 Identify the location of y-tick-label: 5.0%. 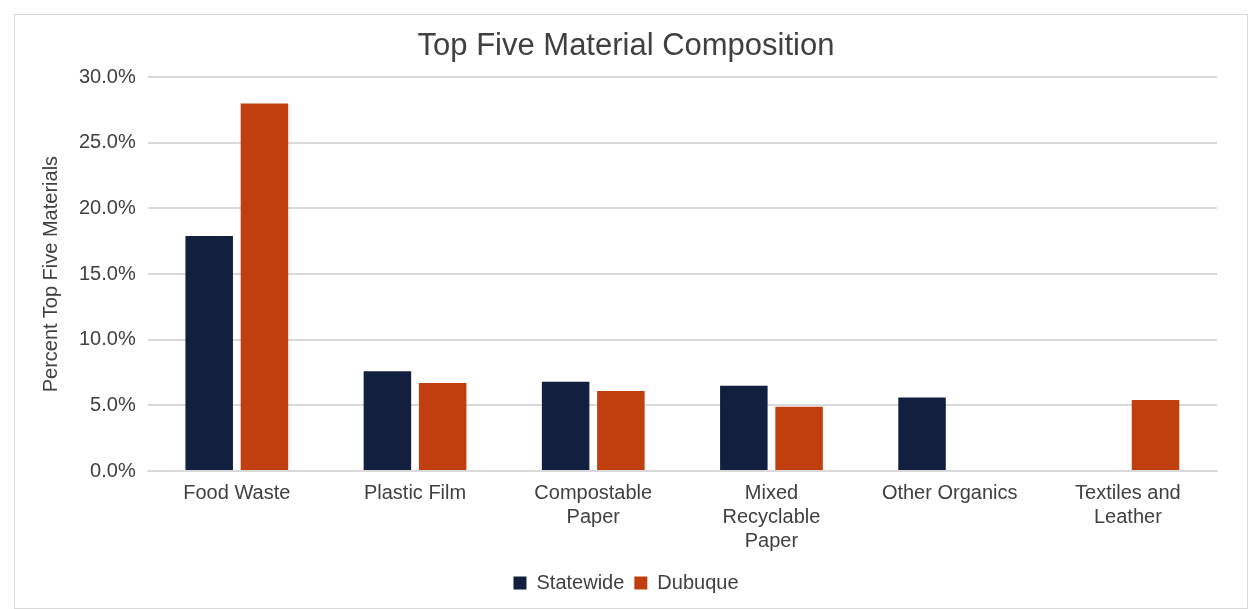
(113, 403).